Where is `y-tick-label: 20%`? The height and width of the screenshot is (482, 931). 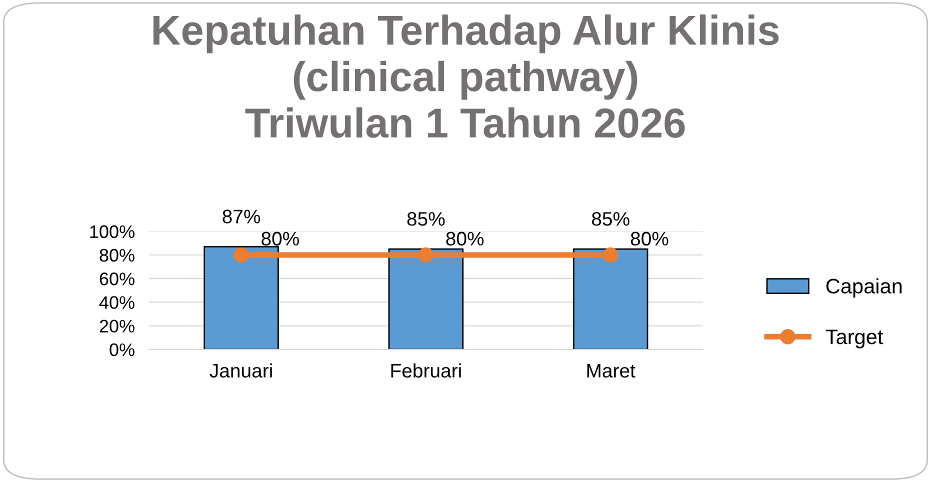 y-tick-label: 20% is located at coordinates (117, 326).